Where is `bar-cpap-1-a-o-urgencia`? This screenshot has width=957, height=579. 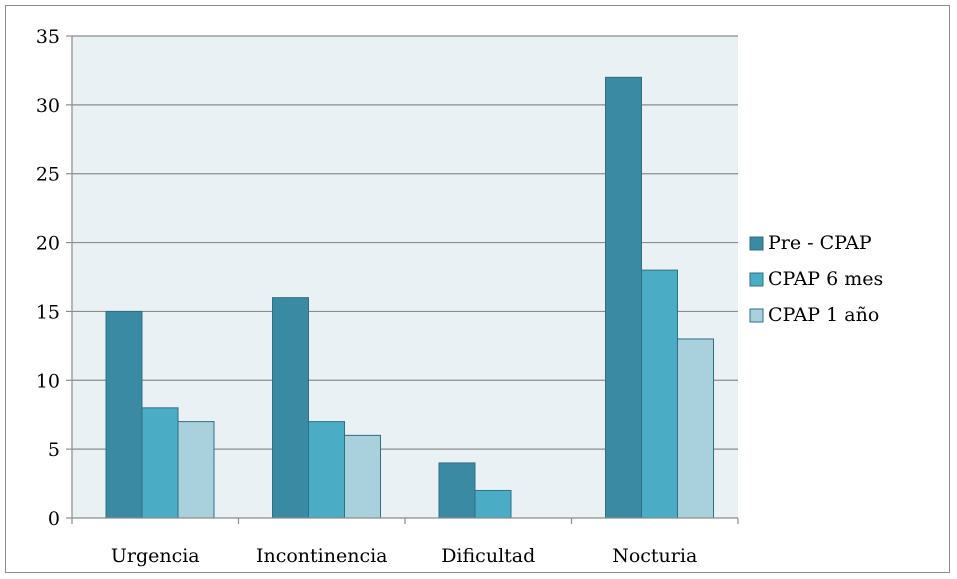 bar-cpap-1-a-o-urgencia is located at coordinates (196, 470).